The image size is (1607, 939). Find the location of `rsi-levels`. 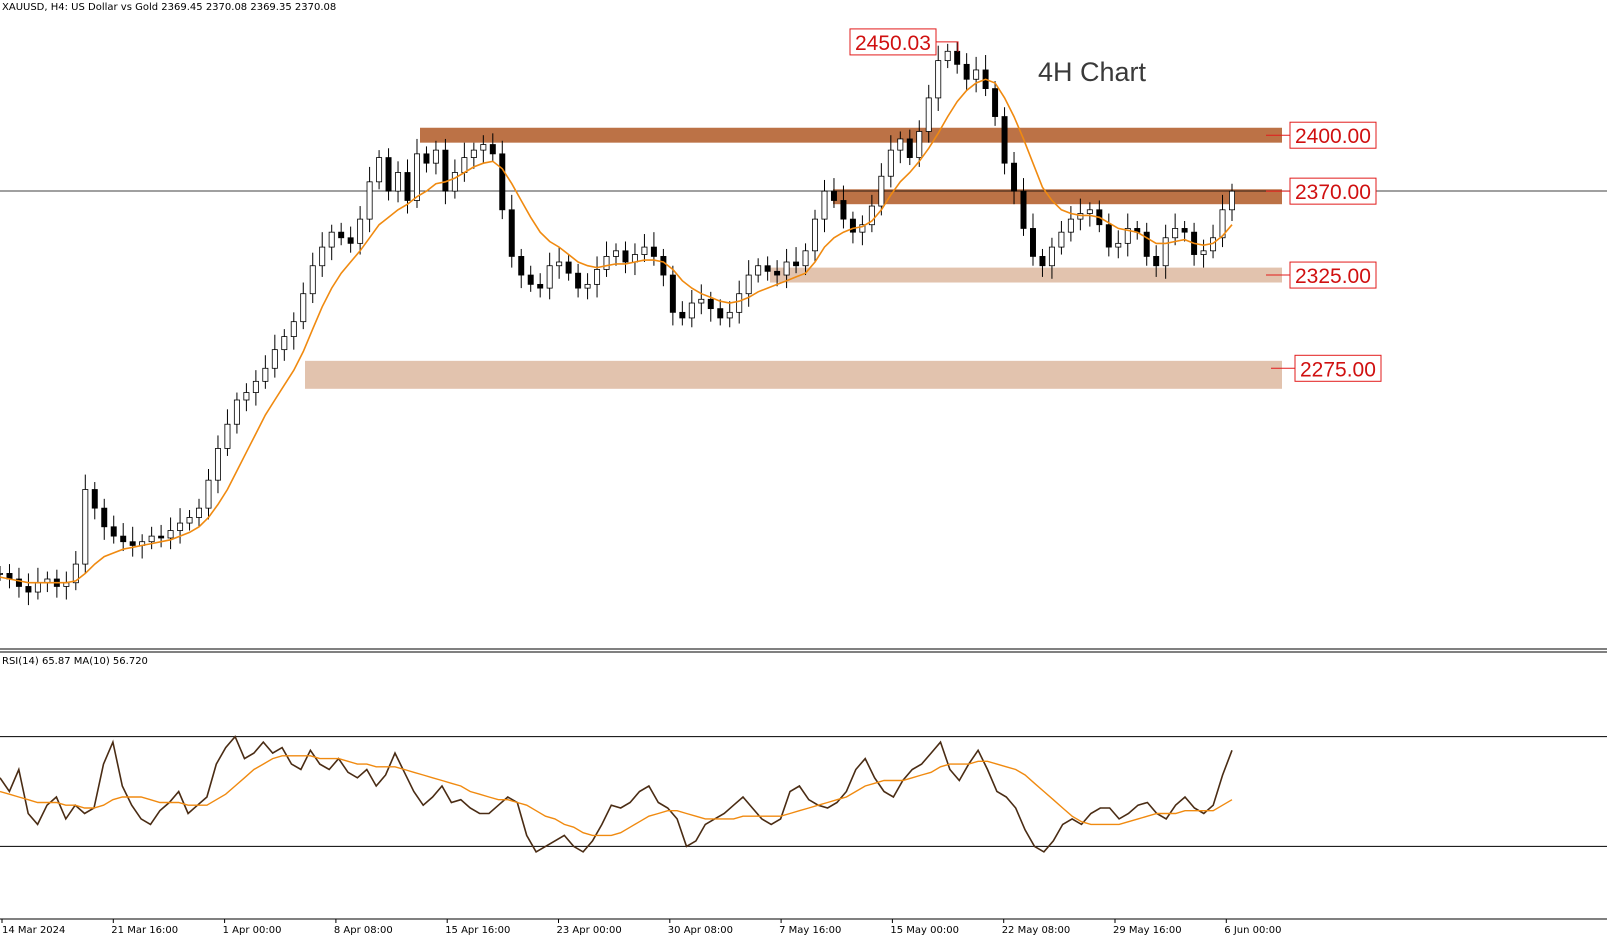

rsi-levels is located at coordinates (803, 791).